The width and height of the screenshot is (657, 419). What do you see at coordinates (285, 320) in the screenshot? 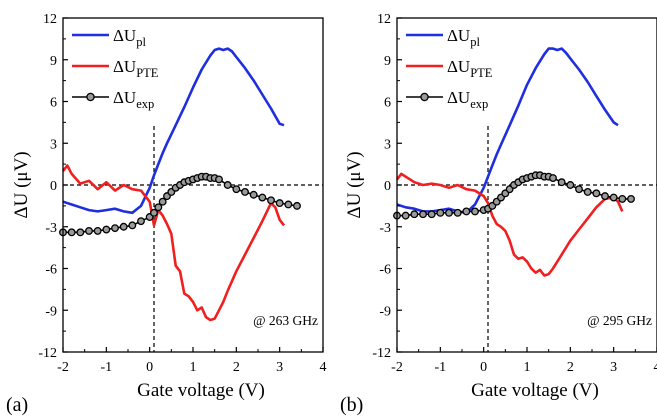
I see `frequency-annotation: @ 263 GHz` at bounding box center [285, 320].